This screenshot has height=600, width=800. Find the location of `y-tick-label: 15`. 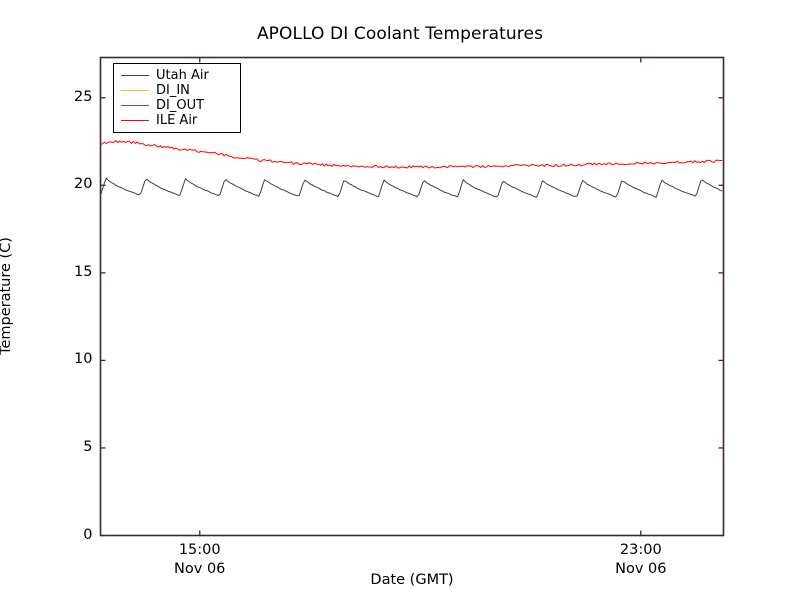

y-tick-label: 15 is located at coordinates (83, 271).